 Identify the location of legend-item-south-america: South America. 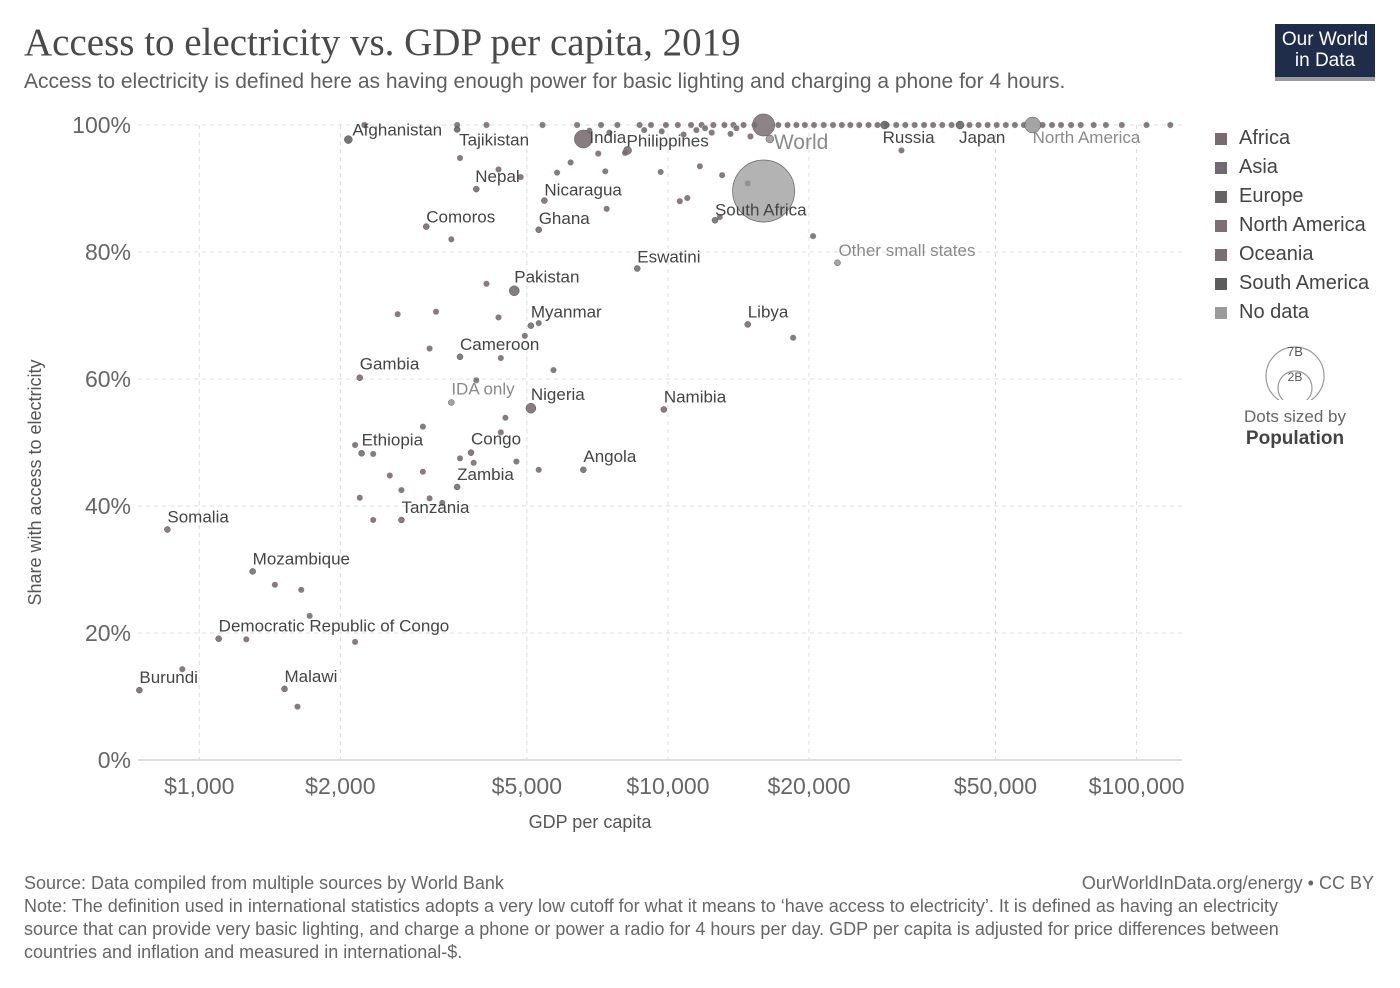
(1292, 283).